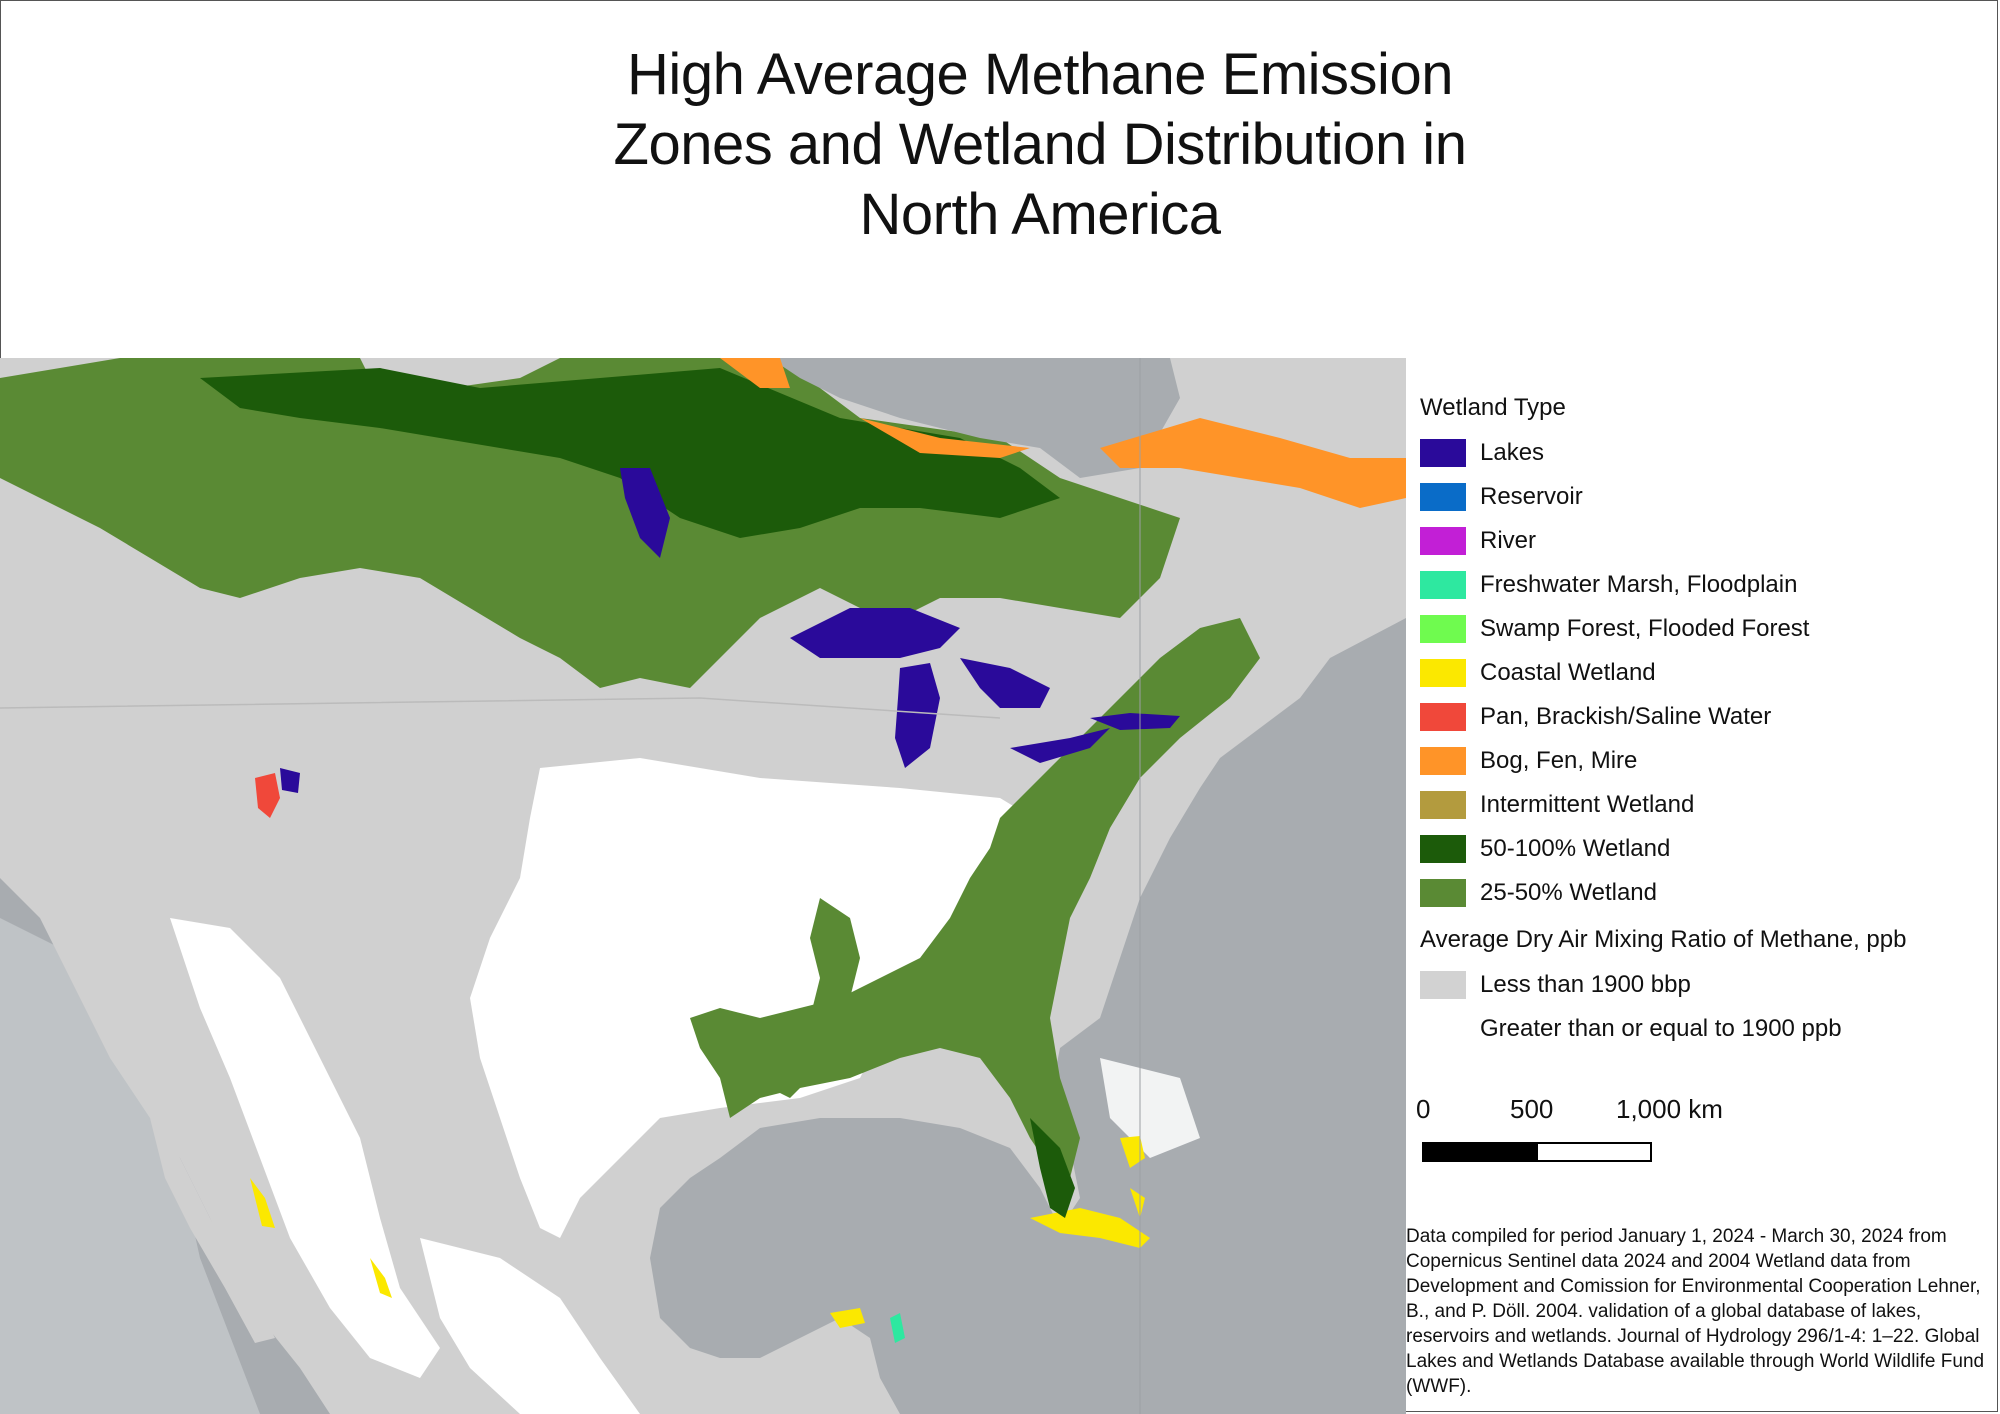  Describe the element at coordinates (1705, 453) in the screenshot. I see `legend-wetland-item: Lakes` at that location.